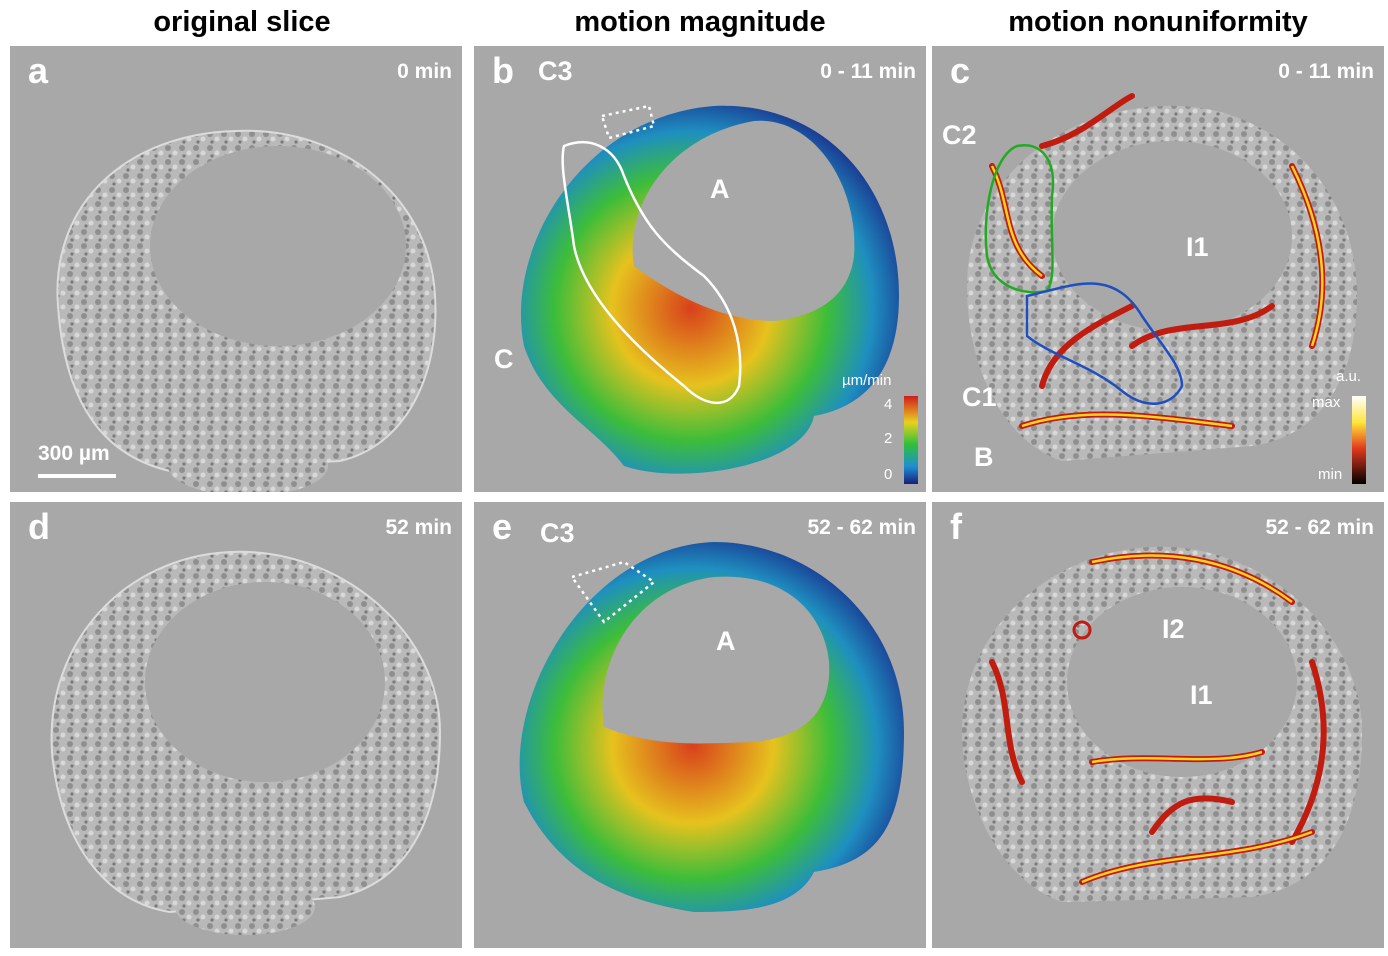 This screenshot has height=956, width=1388. Describe the element at coordinates (720, 189) in the screenshot. I see `annotation-A: A` at that location.